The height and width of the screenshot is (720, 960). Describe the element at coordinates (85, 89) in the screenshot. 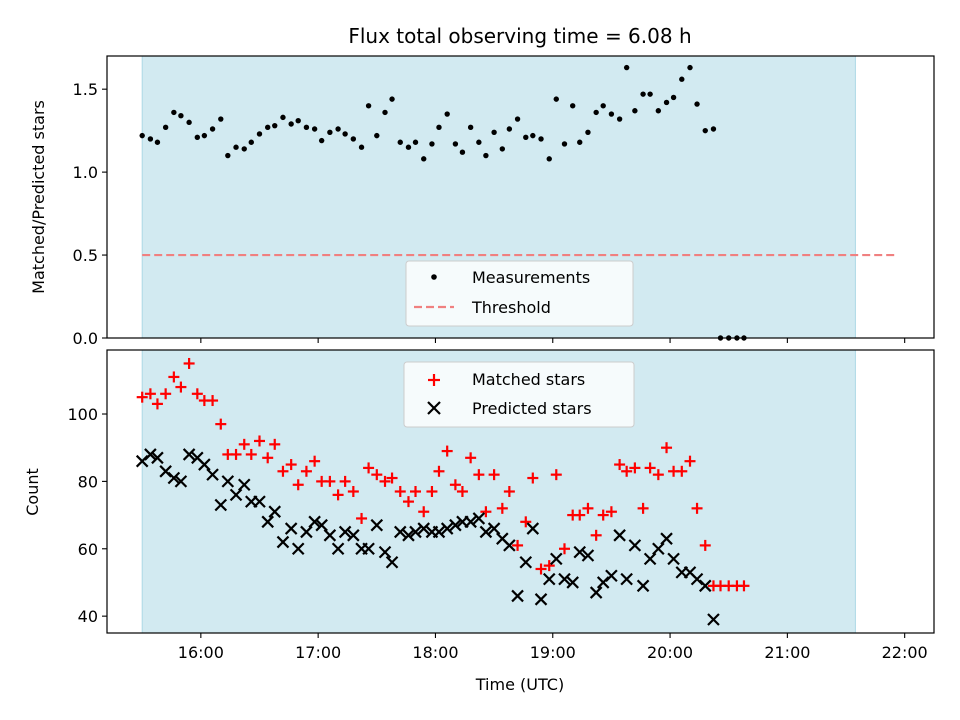

I see `y-tick-label: 1.5` at that location.